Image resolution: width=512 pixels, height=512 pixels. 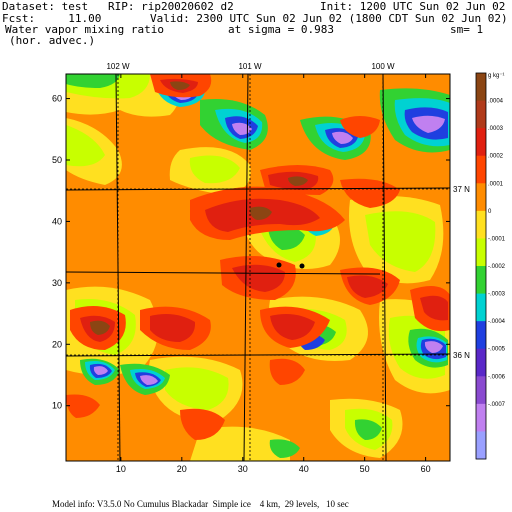 What do you see at coordinates (490, 212) in the screenshot?
I see `colorbar-level-label: 0` at bounding box center [490, 212].